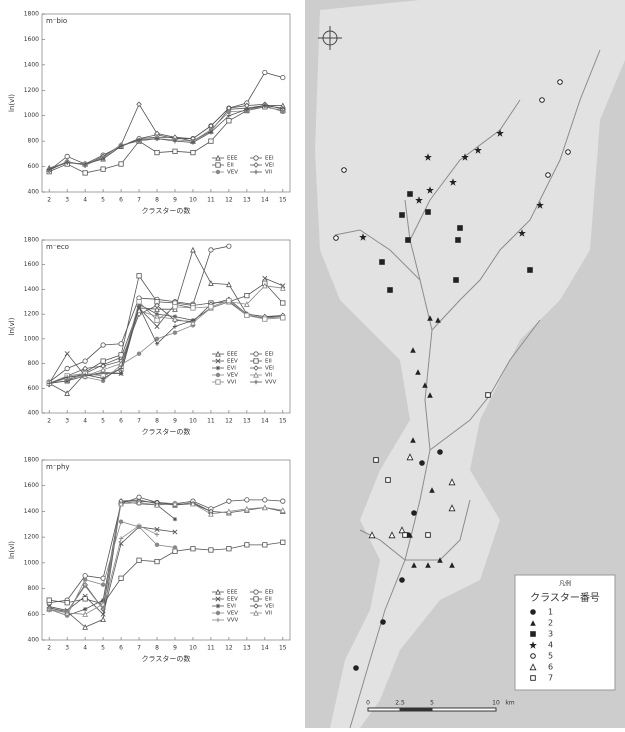  Describe the element at coordinates (533, 656) in the screenshot. I see `legend-symbol` at that location.